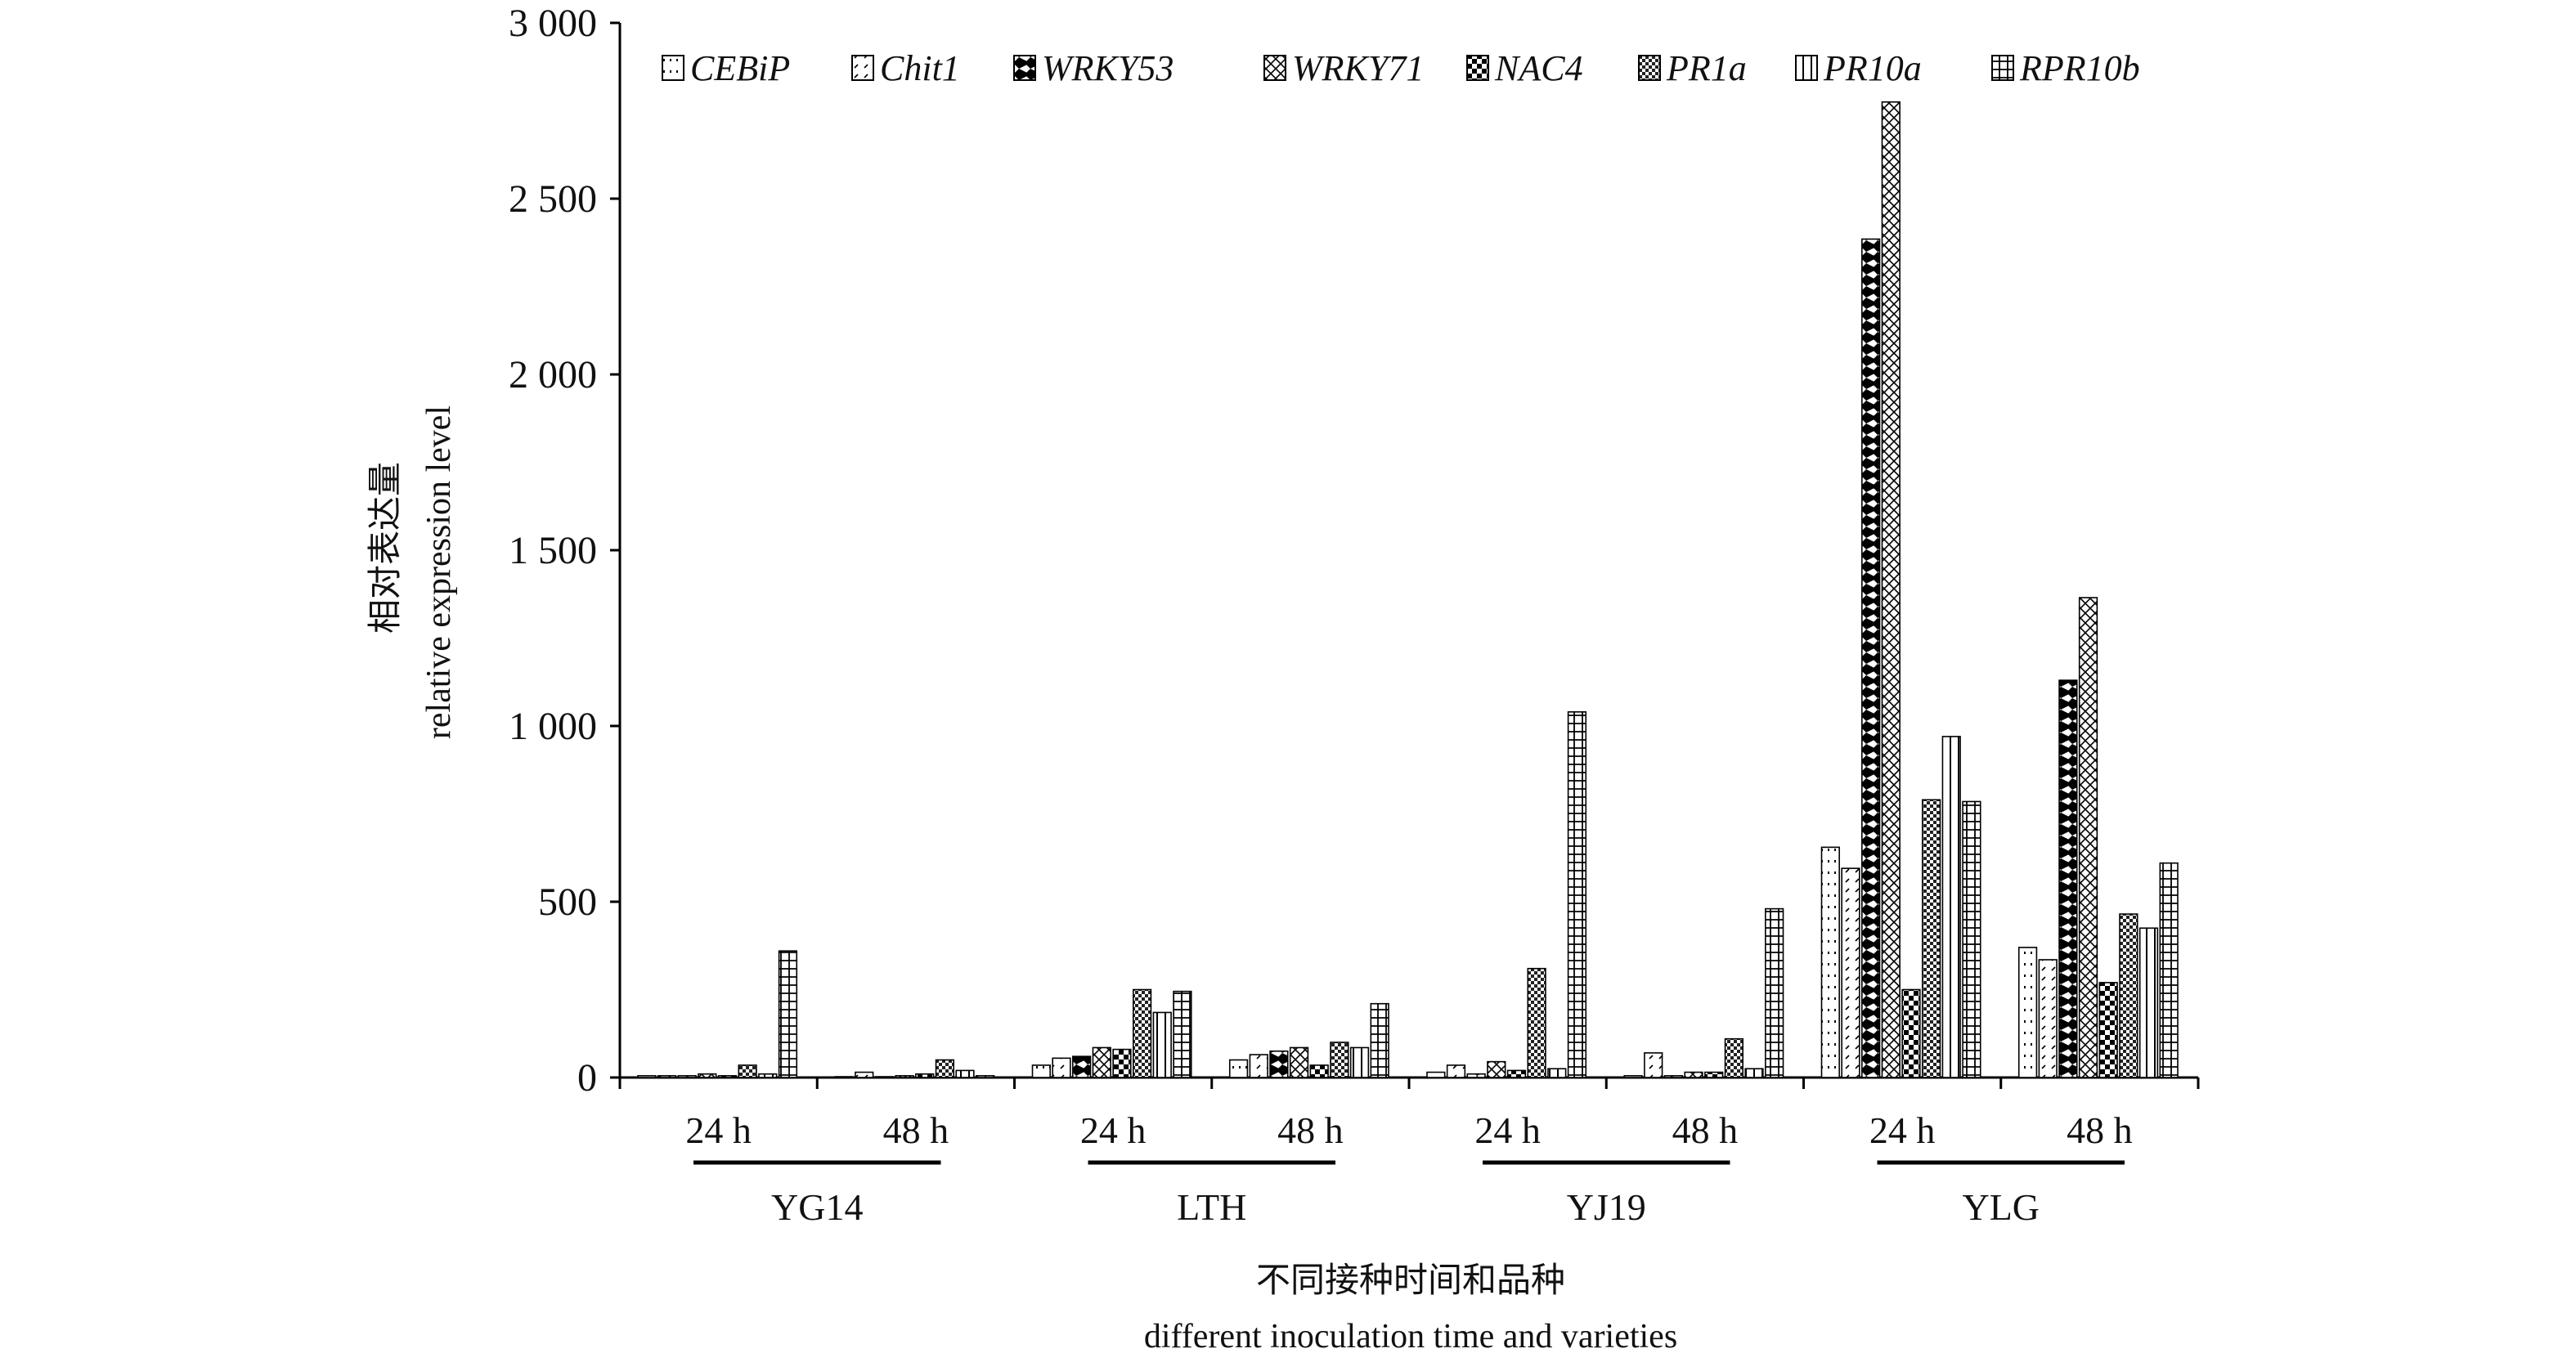 The width and height of the screenshot is (2576, 1371). Describe the element at coordinates (568, 902) in the screenshot. I see `y-tick-label: 500` at that location.